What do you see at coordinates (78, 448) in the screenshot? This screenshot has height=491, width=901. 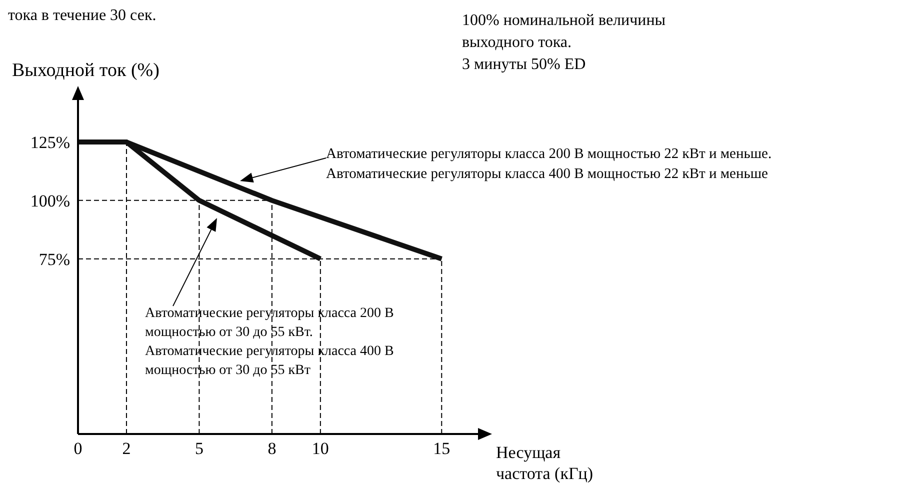 I see `x-tick-label: 0` at bounding box center [78, 448].